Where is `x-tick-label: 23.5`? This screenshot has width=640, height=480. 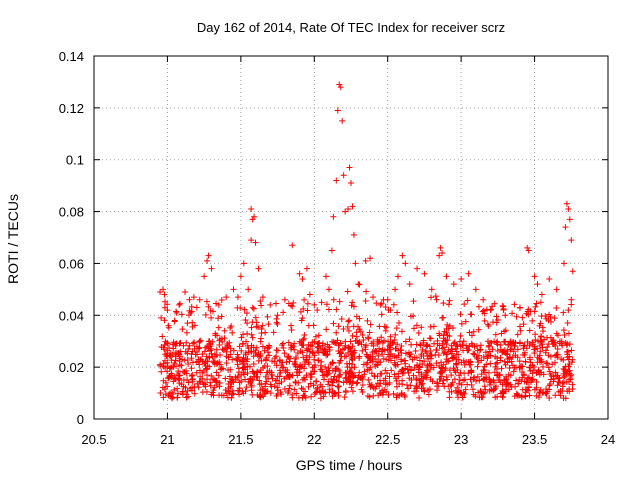
x-tick-label: 23.5 is located at coordinates (534, 439).